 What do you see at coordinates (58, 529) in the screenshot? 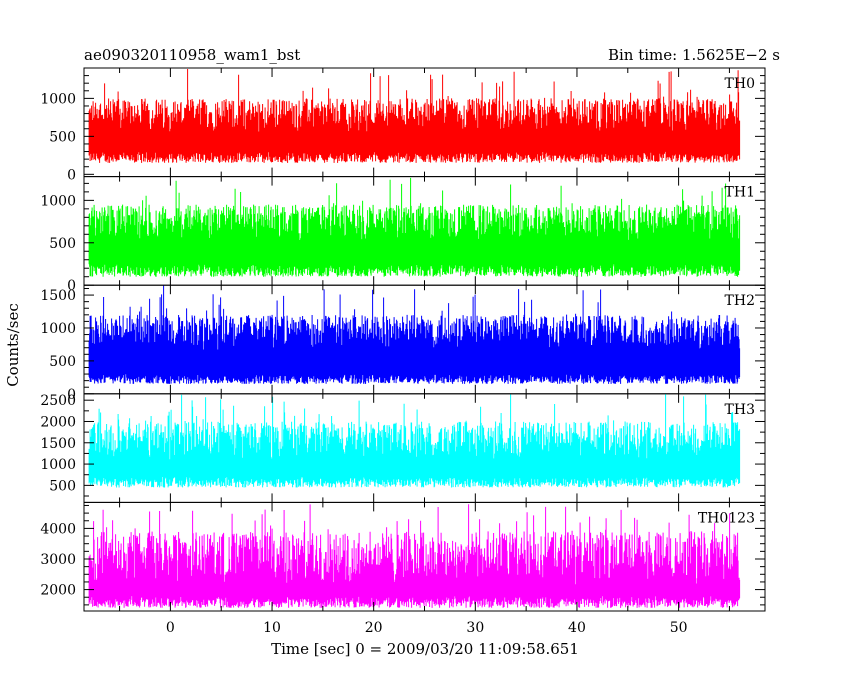
I see `y-tick-label: 4000` at bounding box center [58, 529].